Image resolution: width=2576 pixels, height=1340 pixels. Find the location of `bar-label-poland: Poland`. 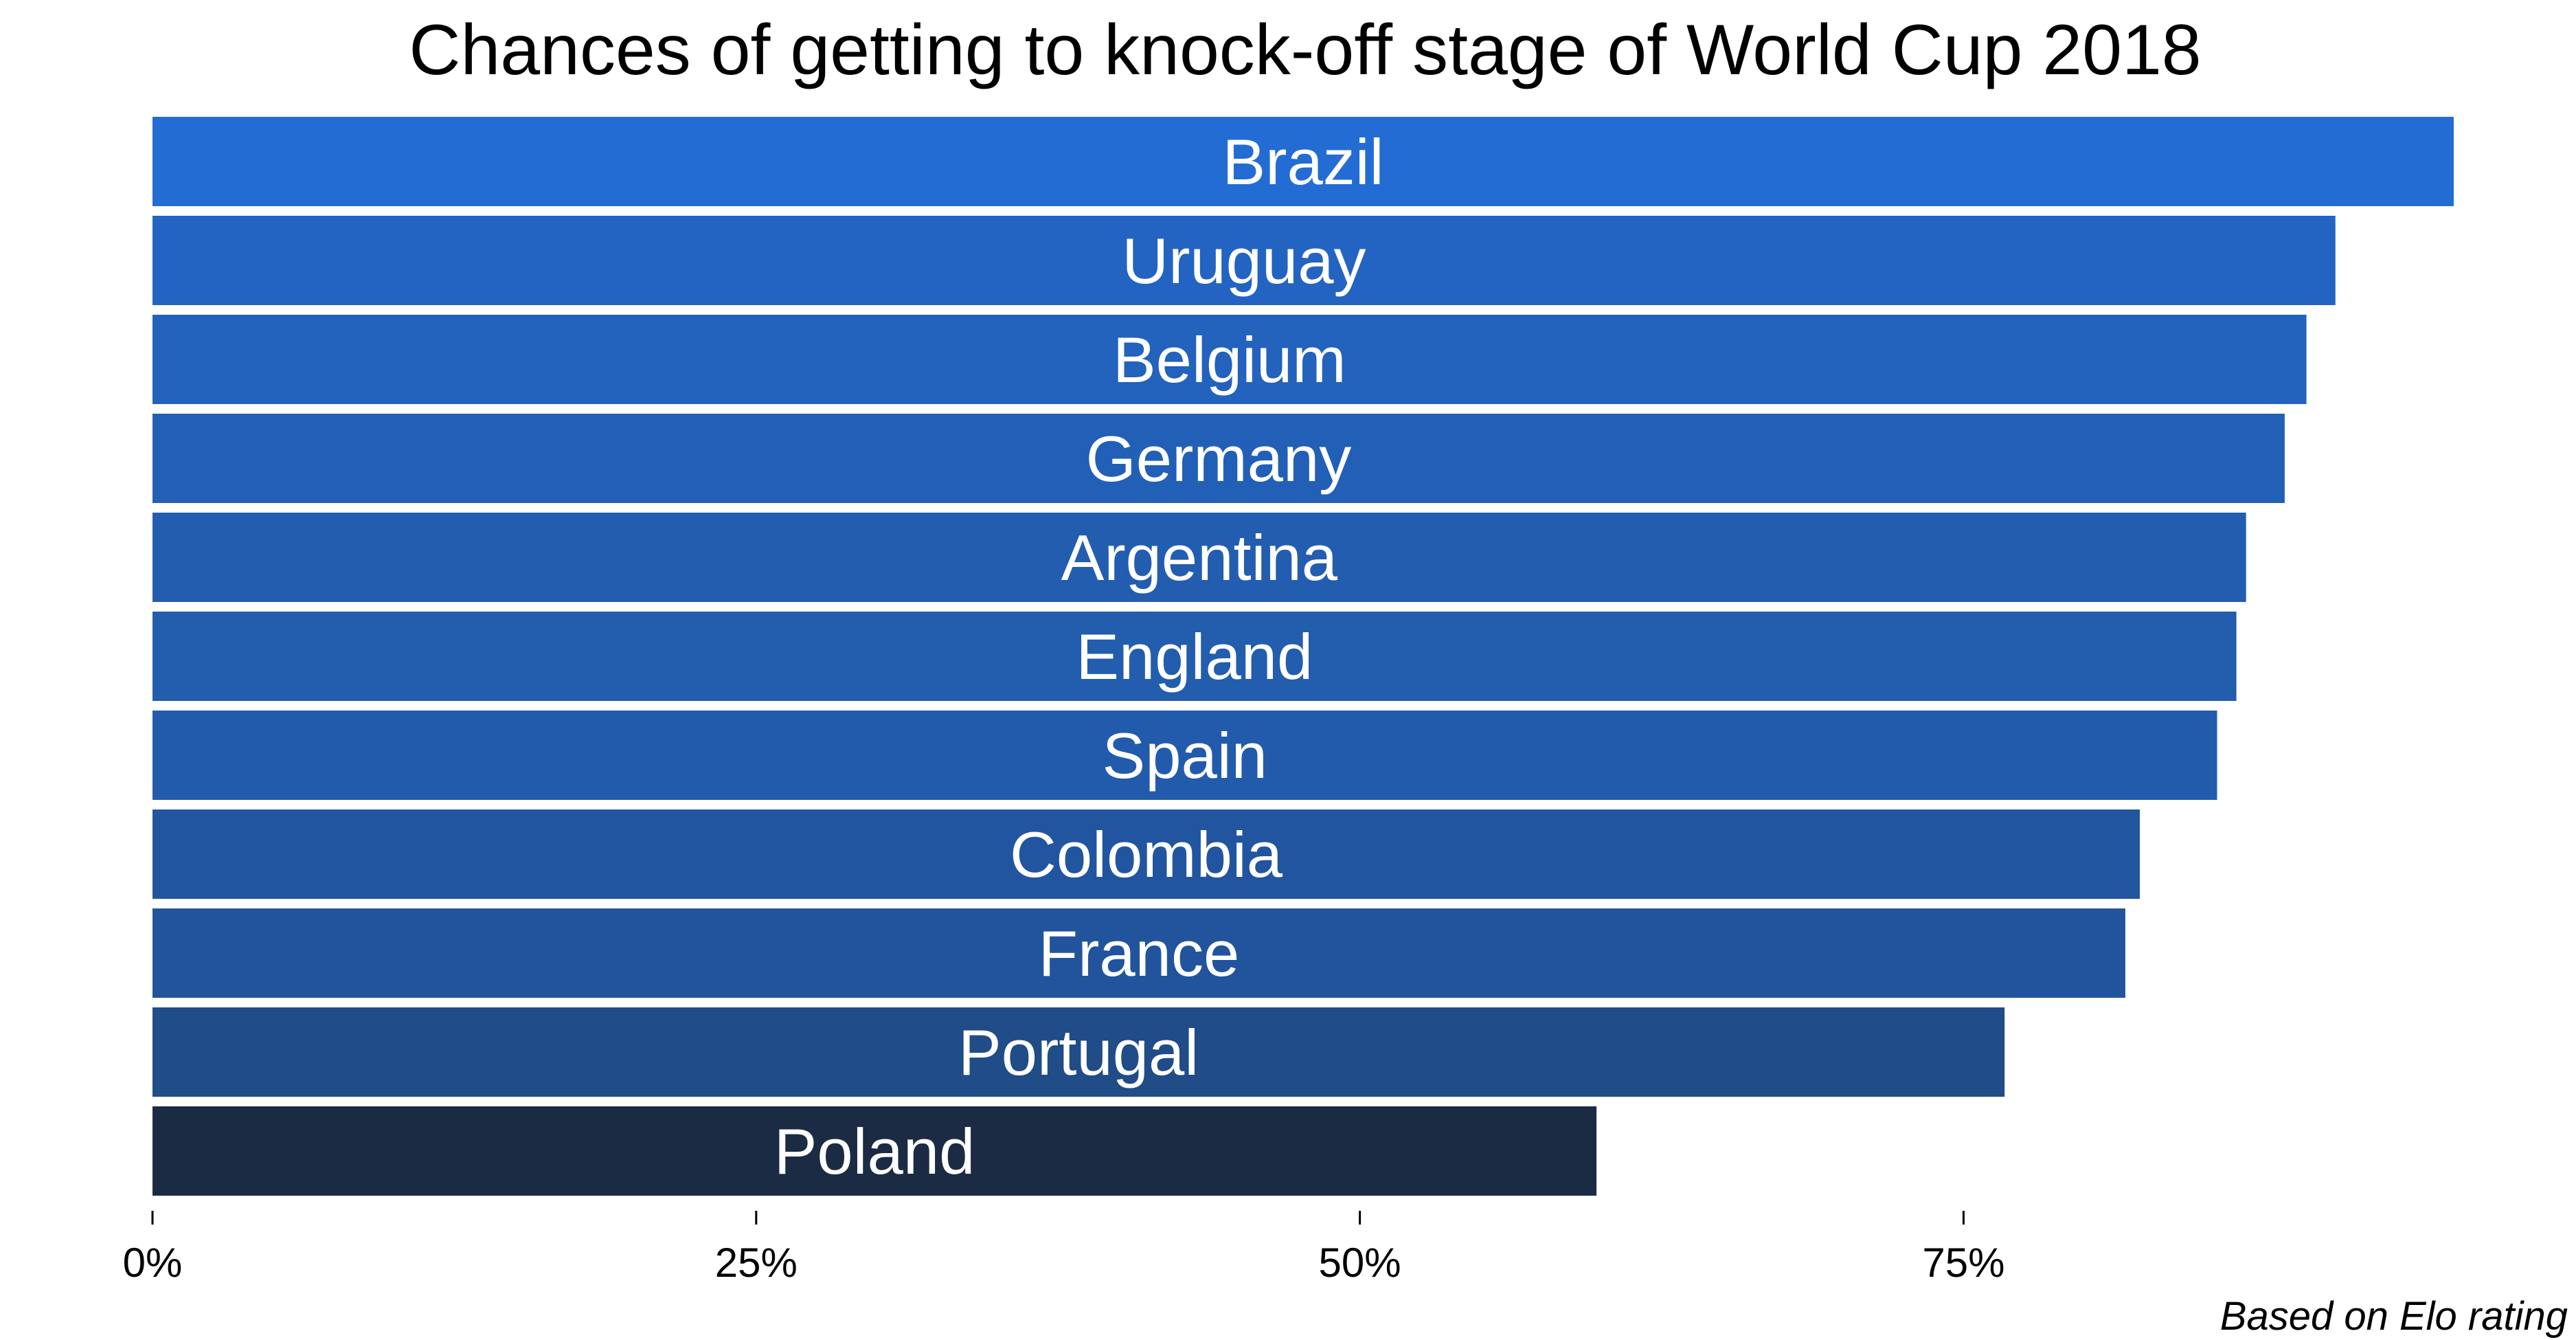

bar-label-poland: Poland is located at coordinates (874, 1151).